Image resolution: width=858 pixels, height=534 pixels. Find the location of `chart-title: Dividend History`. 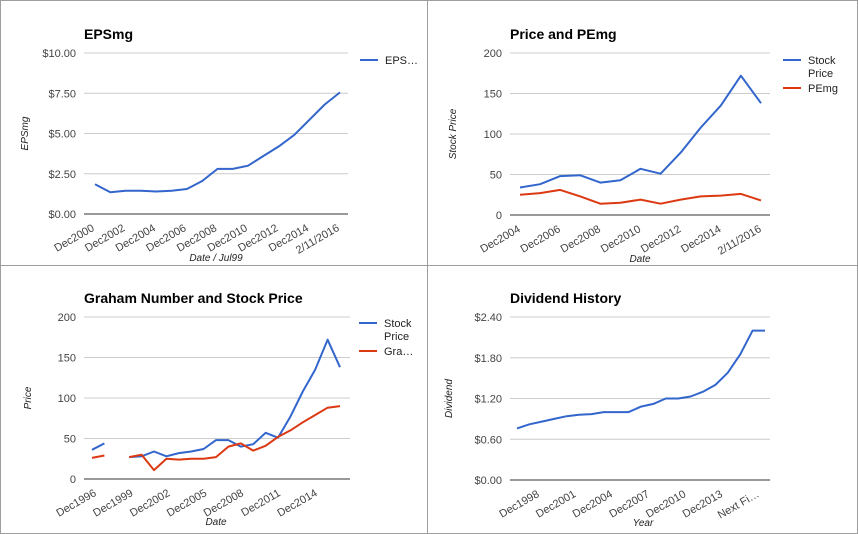

chart-title: Dividend History is located at coordinates (565, 298).